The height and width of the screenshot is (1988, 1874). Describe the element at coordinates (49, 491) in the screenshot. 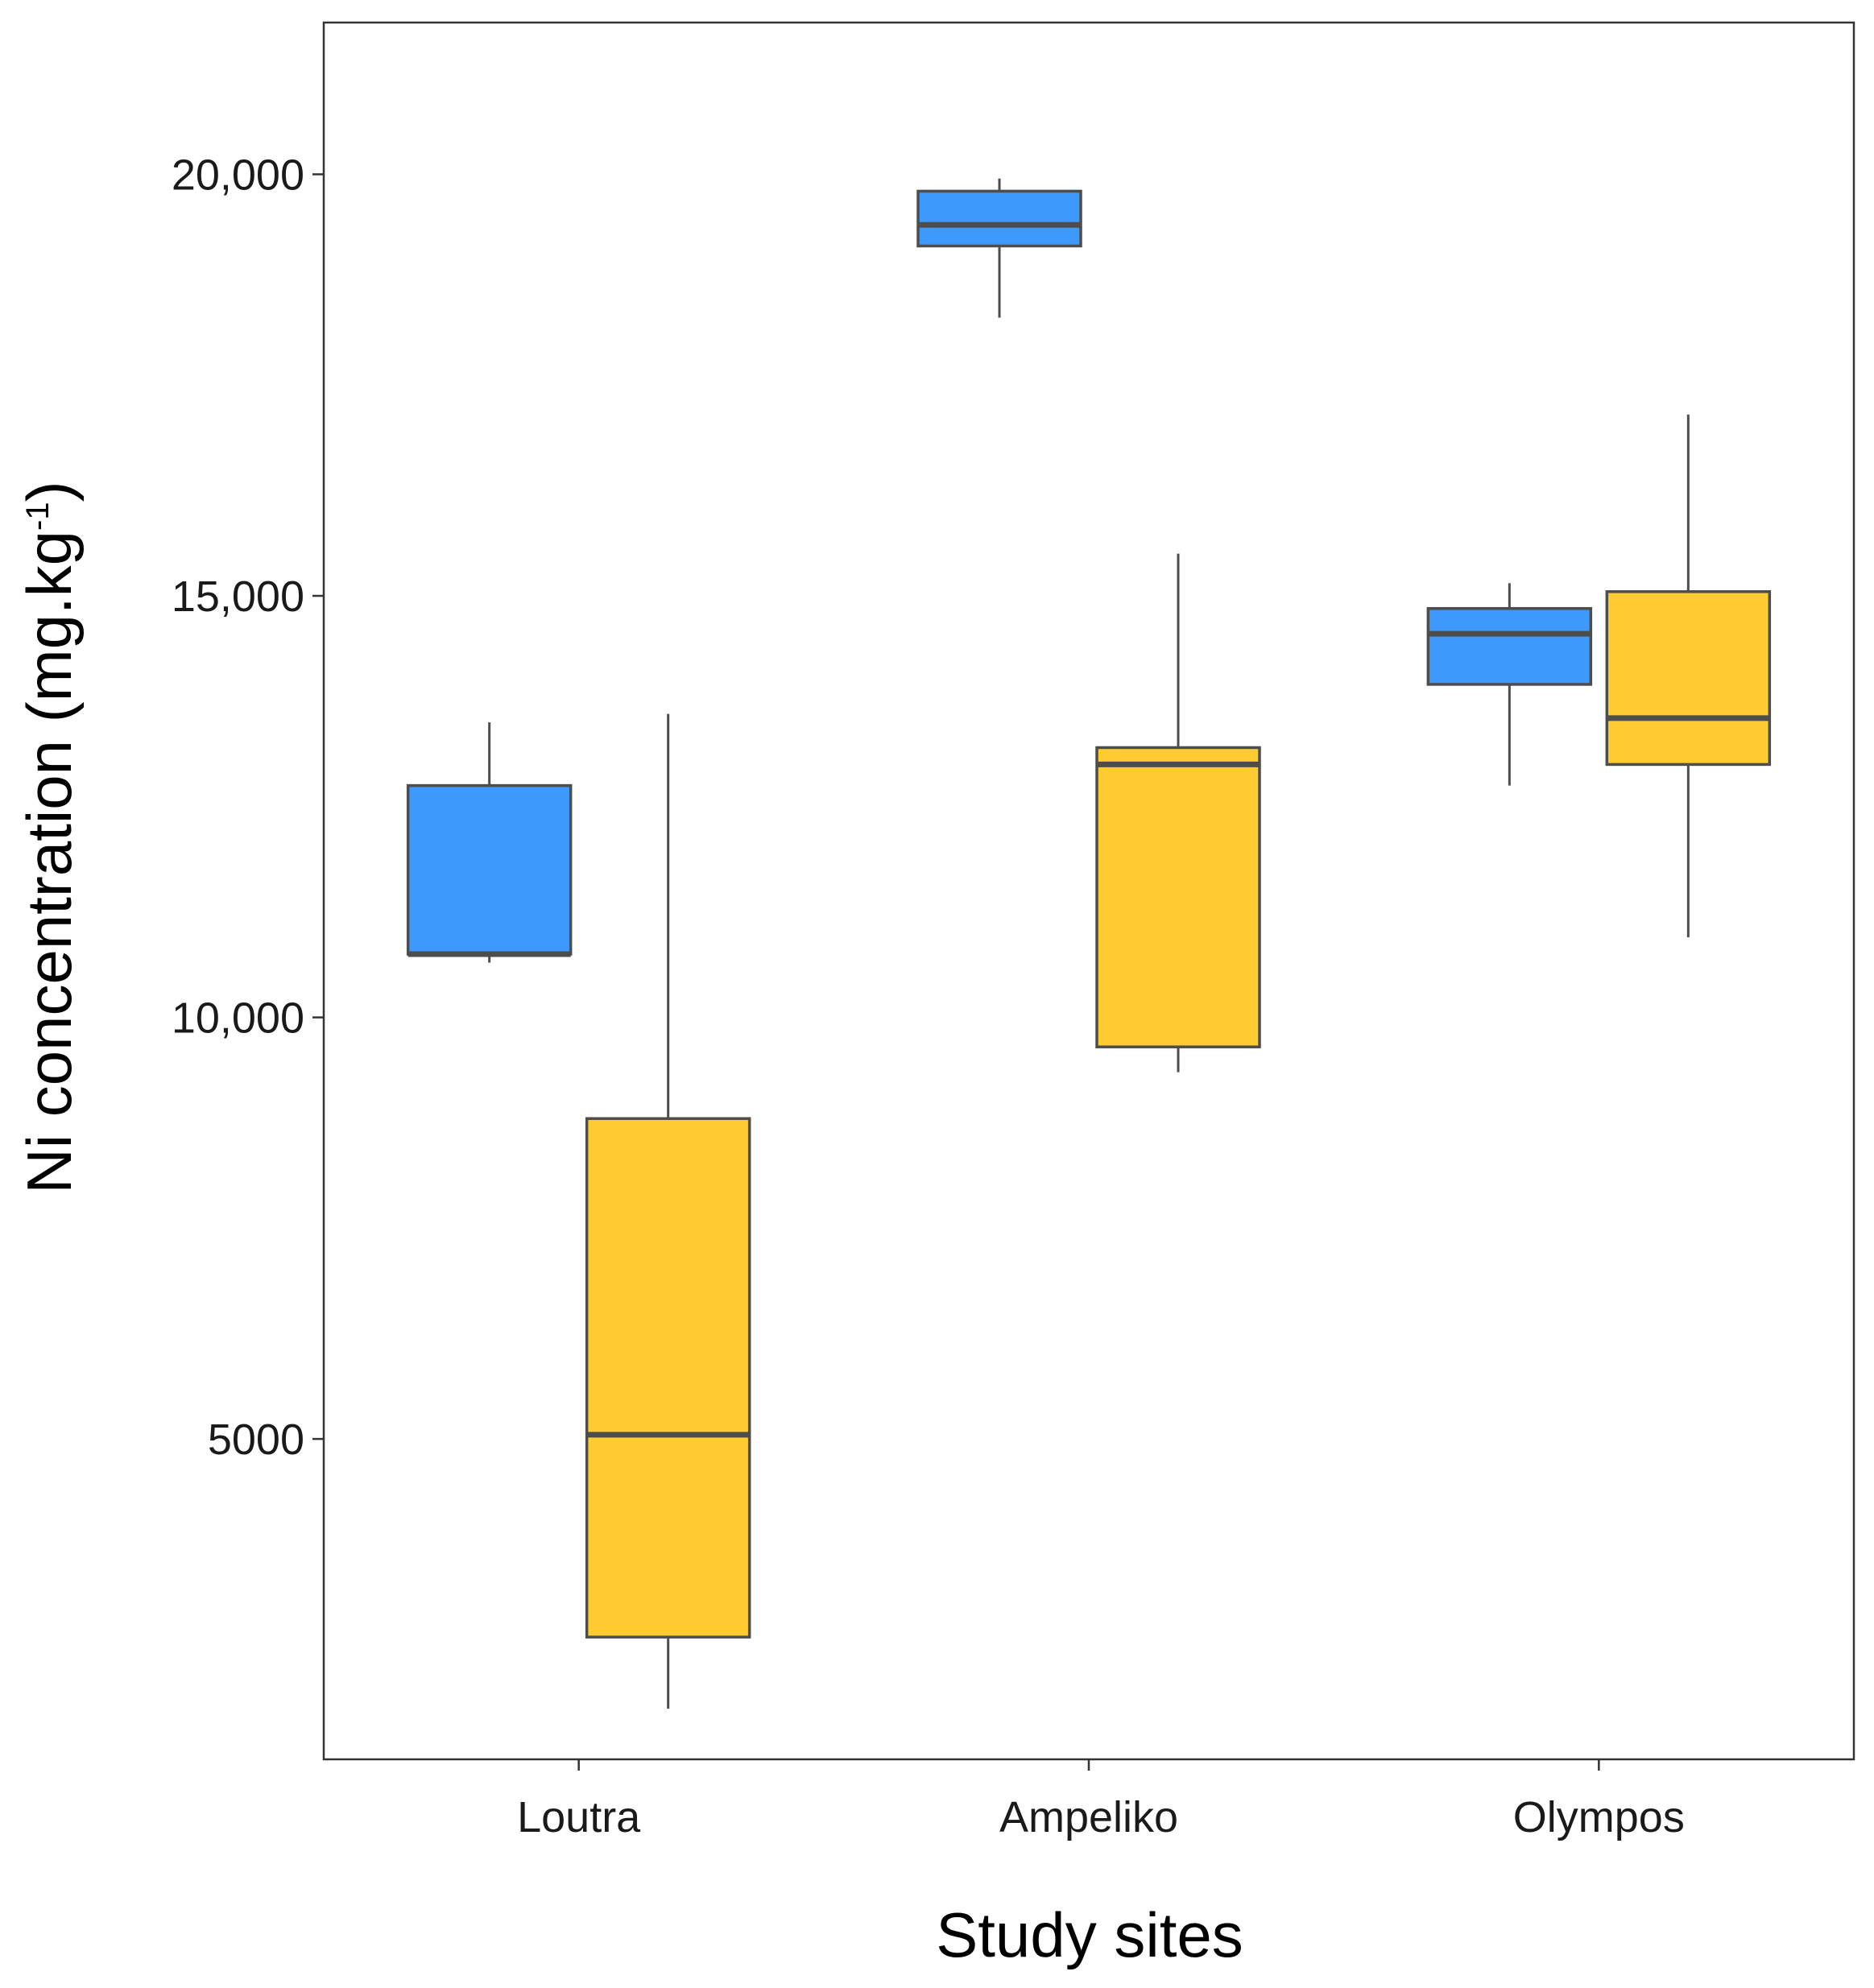

I see `y-axis-title-closing: )` at that location.